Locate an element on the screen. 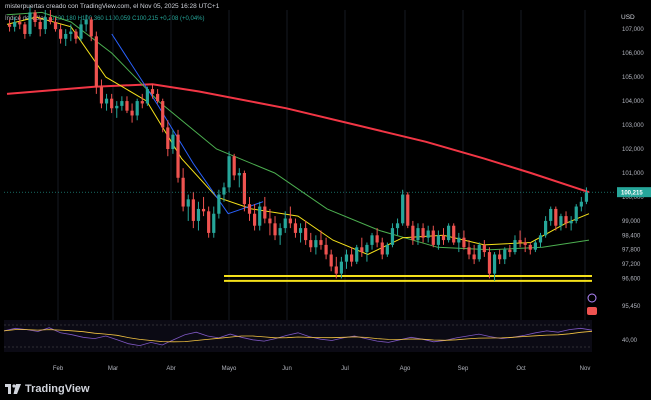 The image size is (651, 400). time-axis: Feb Mar Abr Mayo Jun Jul Ago Sep Oct Nov is located at coordinates (322, 369).